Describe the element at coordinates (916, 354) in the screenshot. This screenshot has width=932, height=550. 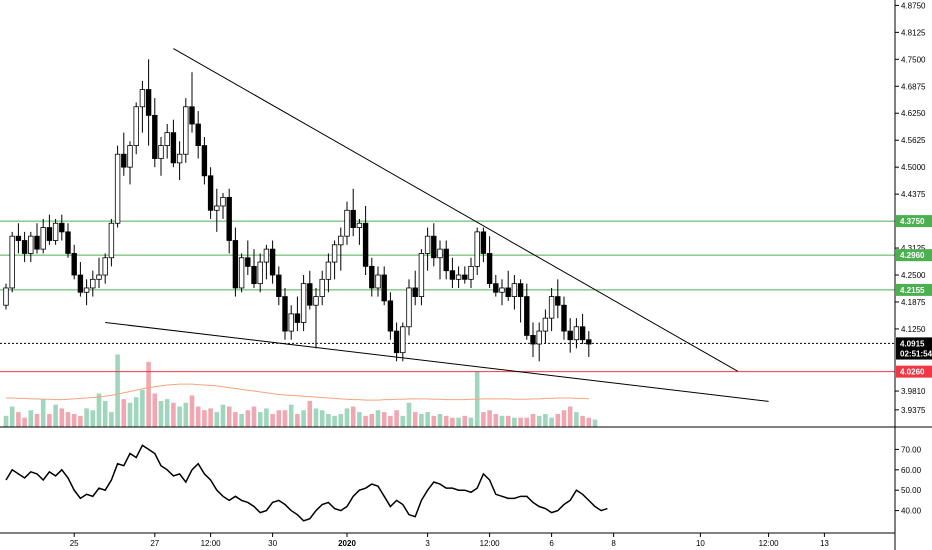
I see `price-tag-label: 02:51:54` at that location.